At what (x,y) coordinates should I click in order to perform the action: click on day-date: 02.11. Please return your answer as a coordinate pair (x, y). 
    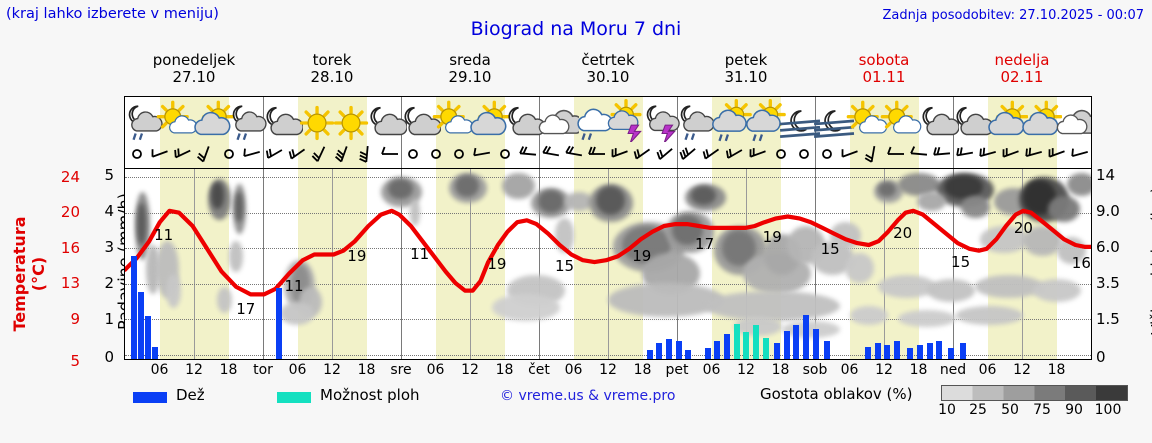
    Looking at the image, I should click on (1022, 77).